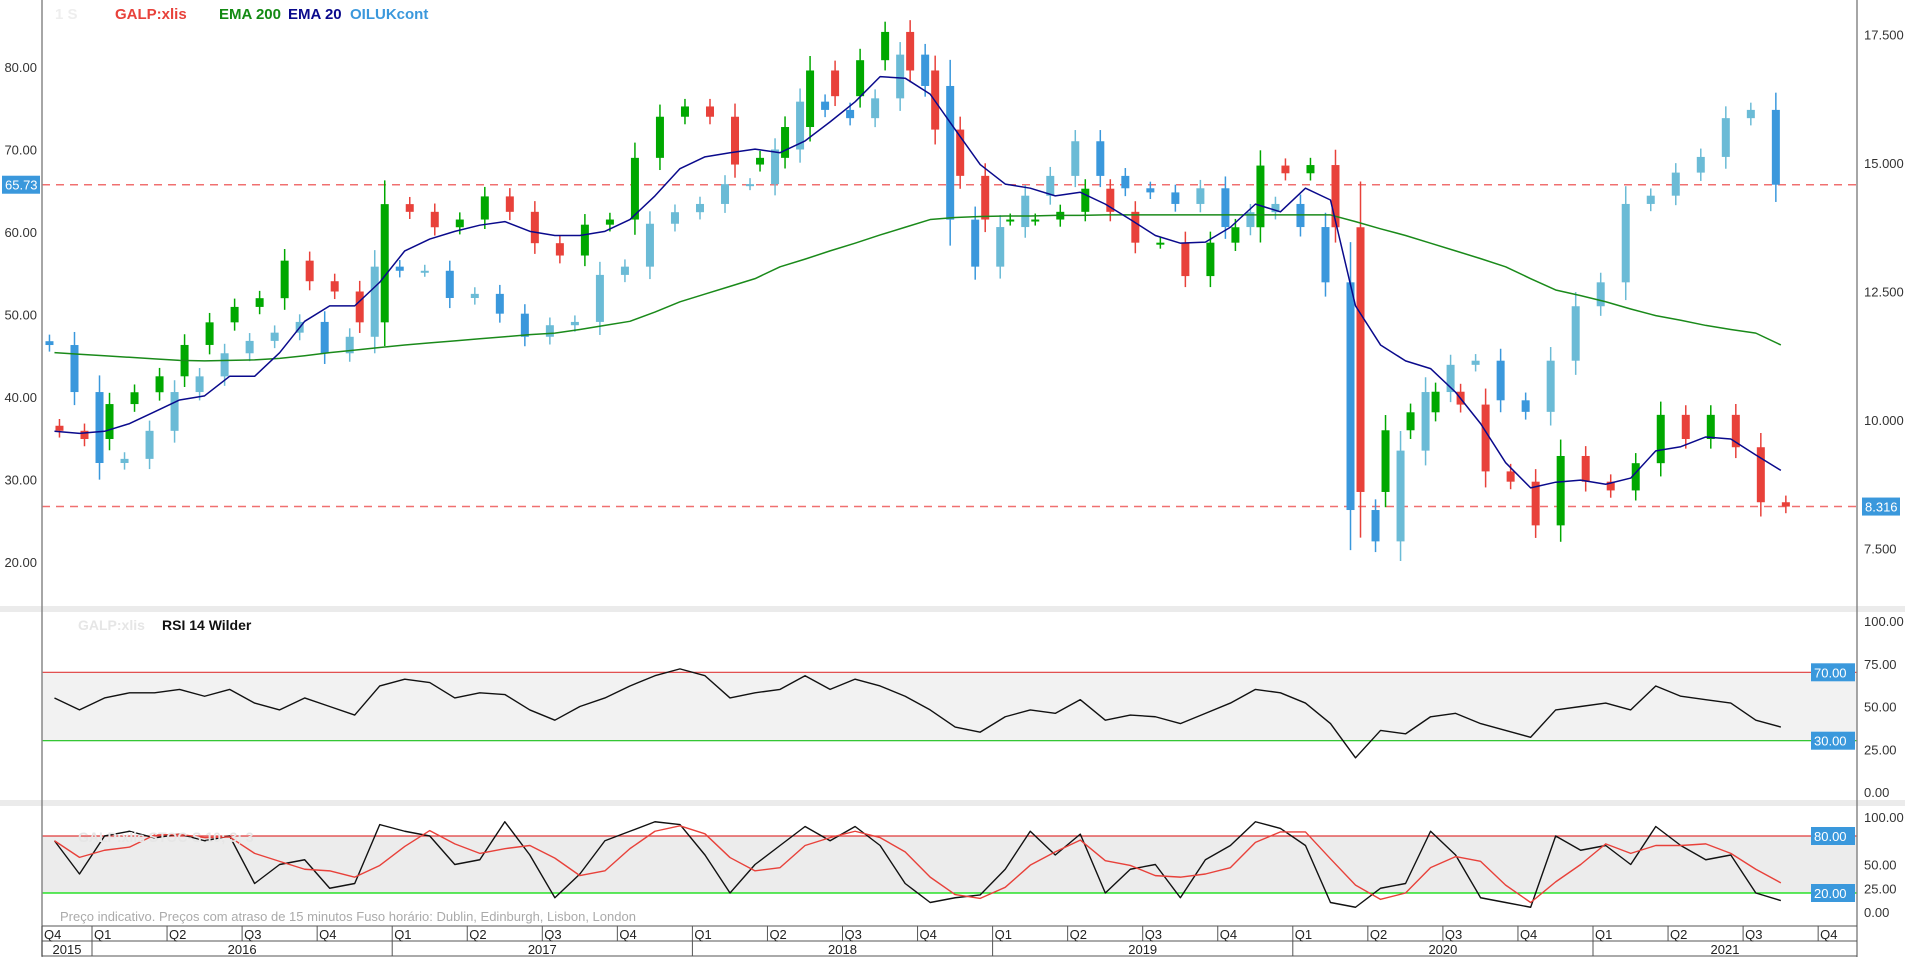 The height and width of the screenshot is (957, 1905). What do you see at coordinates (242, 949) in the screenshot?
I see `year-label: 2016` at bounding box center [242, 949].